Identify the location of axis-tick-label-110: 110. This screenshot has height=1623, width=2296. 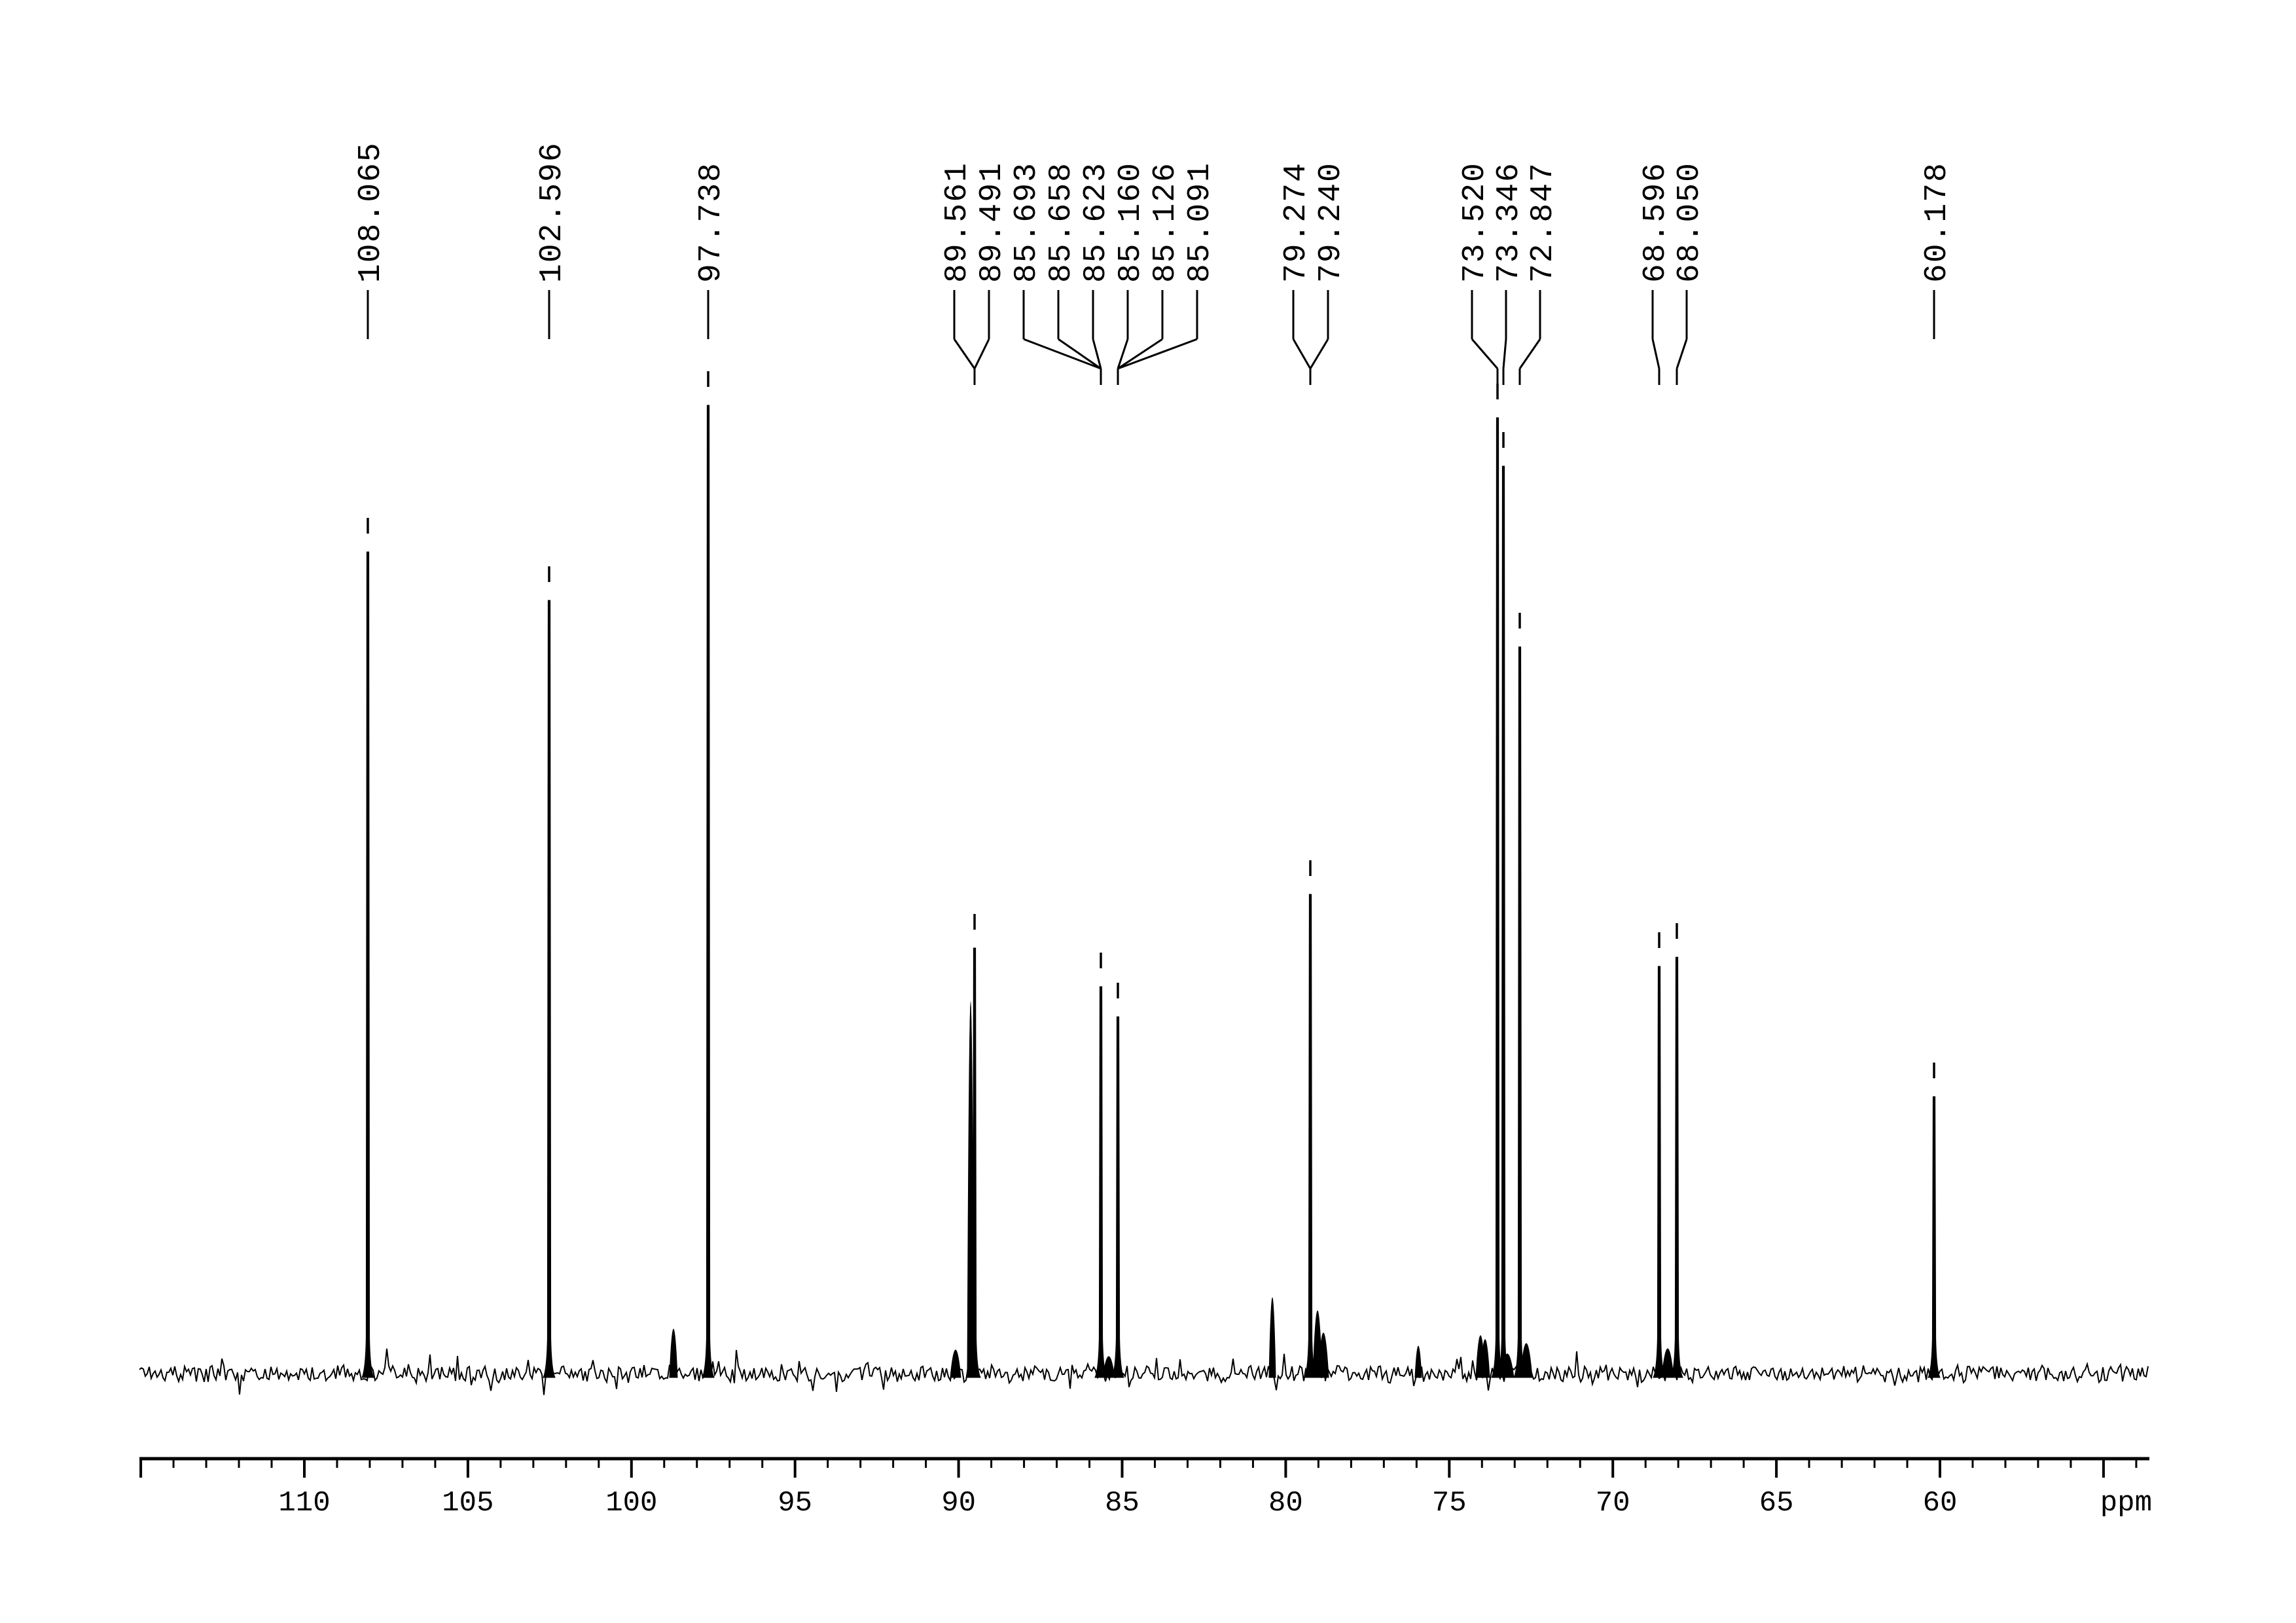
(304, 1503).